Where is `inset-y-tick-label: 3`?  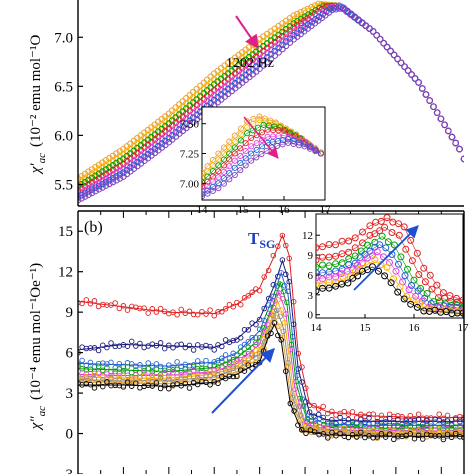 inset-y-tick-label: 3 is located at coordinates (311, 296).